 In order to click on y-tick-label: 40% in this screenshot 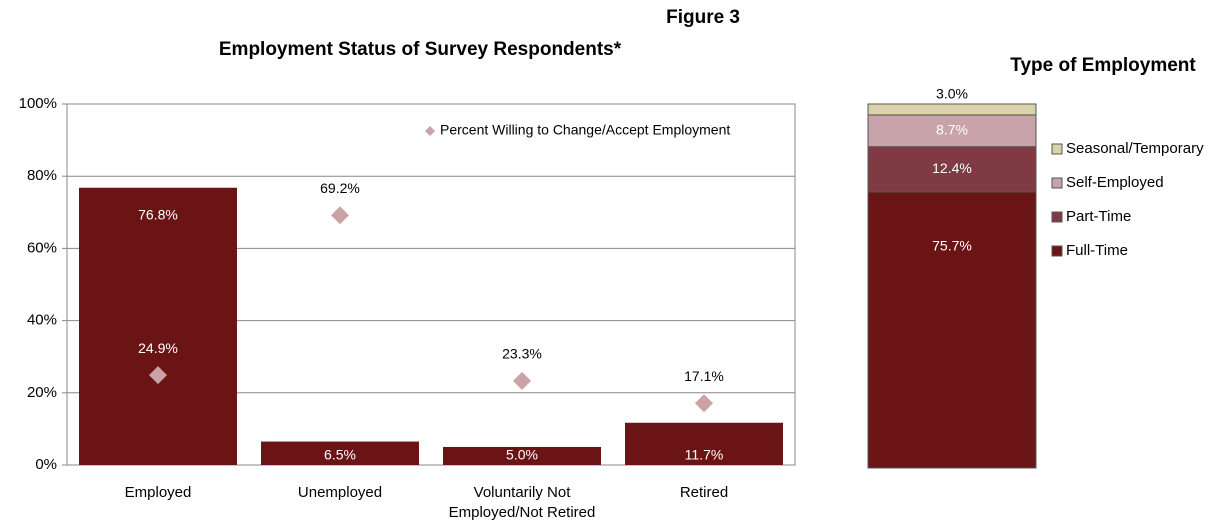, I will do `click(42, 320)`.